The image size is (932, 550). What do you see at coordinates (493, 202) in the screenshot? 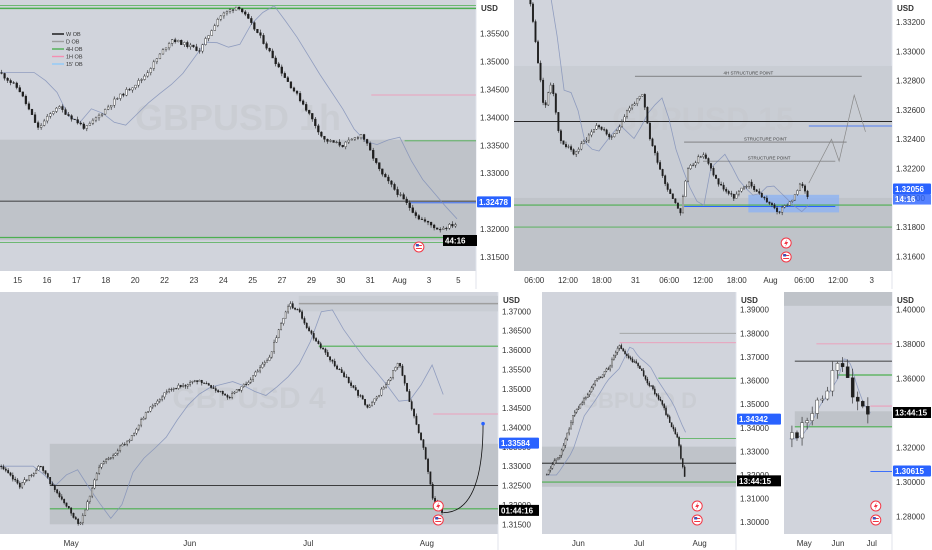
I see `current-price-label: 1.32478` at bounding box center [493, 202].